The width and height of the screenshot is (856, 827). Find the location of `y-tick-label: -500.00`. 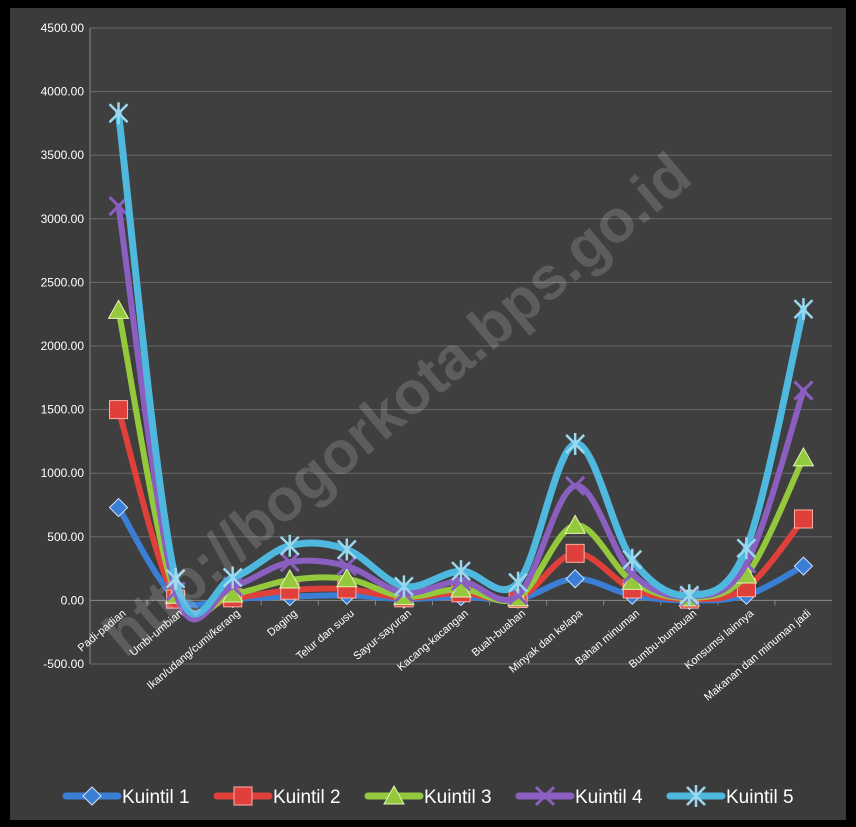

y-tick-label: -500.00 is located at coordinates (63, 664).